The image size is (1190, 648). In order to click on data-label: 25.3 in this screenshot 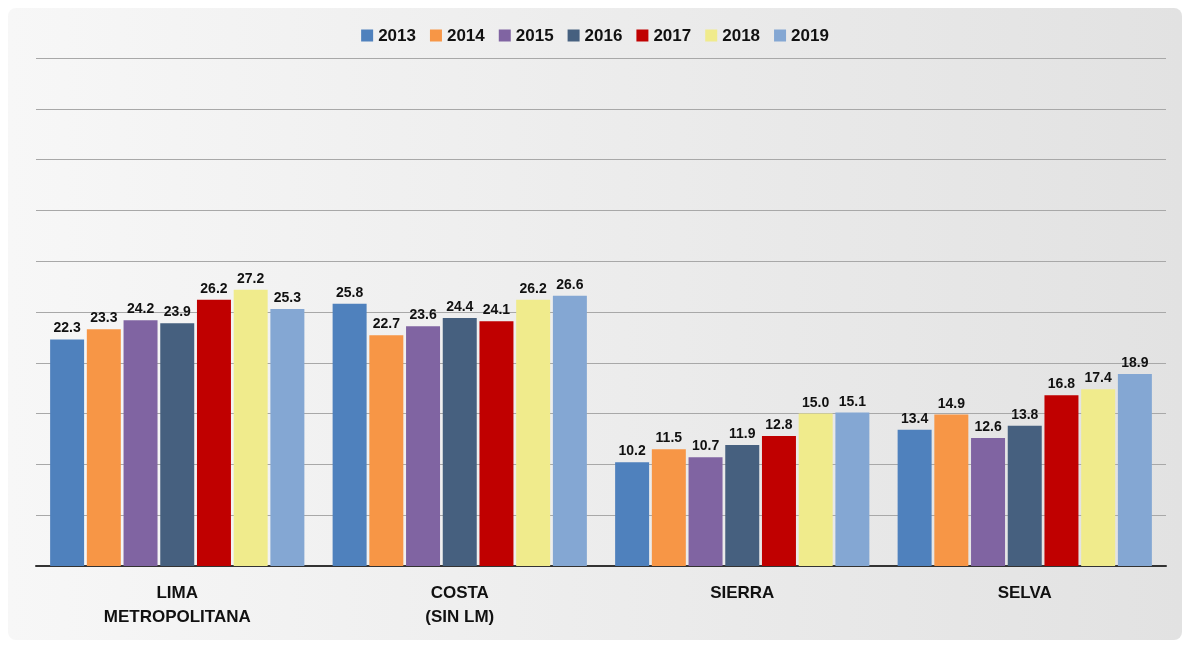, I will do `click(287, 296)`.